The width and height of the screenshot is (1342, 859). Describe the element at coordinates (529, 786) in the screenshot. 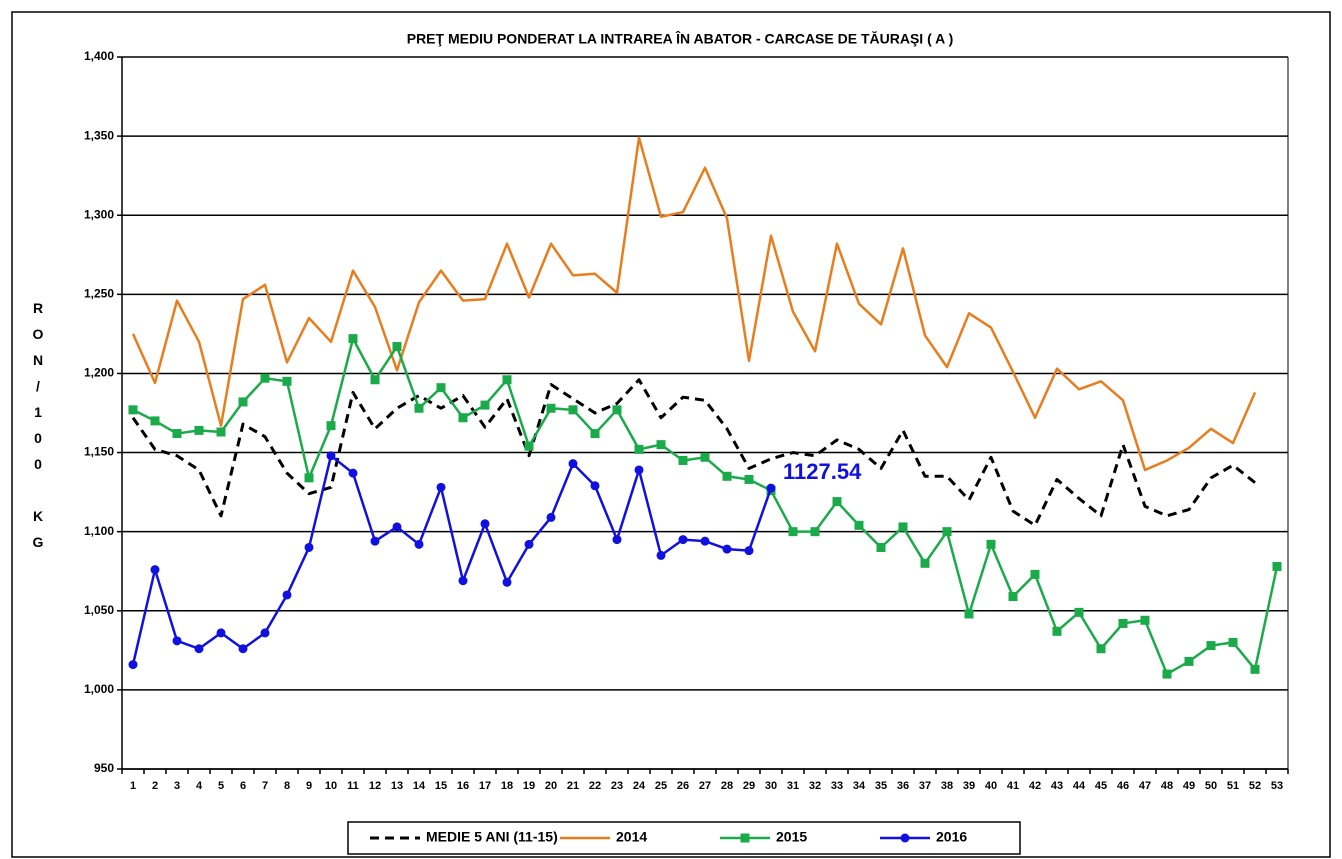

I see `x-tick-label: 19` at that location.